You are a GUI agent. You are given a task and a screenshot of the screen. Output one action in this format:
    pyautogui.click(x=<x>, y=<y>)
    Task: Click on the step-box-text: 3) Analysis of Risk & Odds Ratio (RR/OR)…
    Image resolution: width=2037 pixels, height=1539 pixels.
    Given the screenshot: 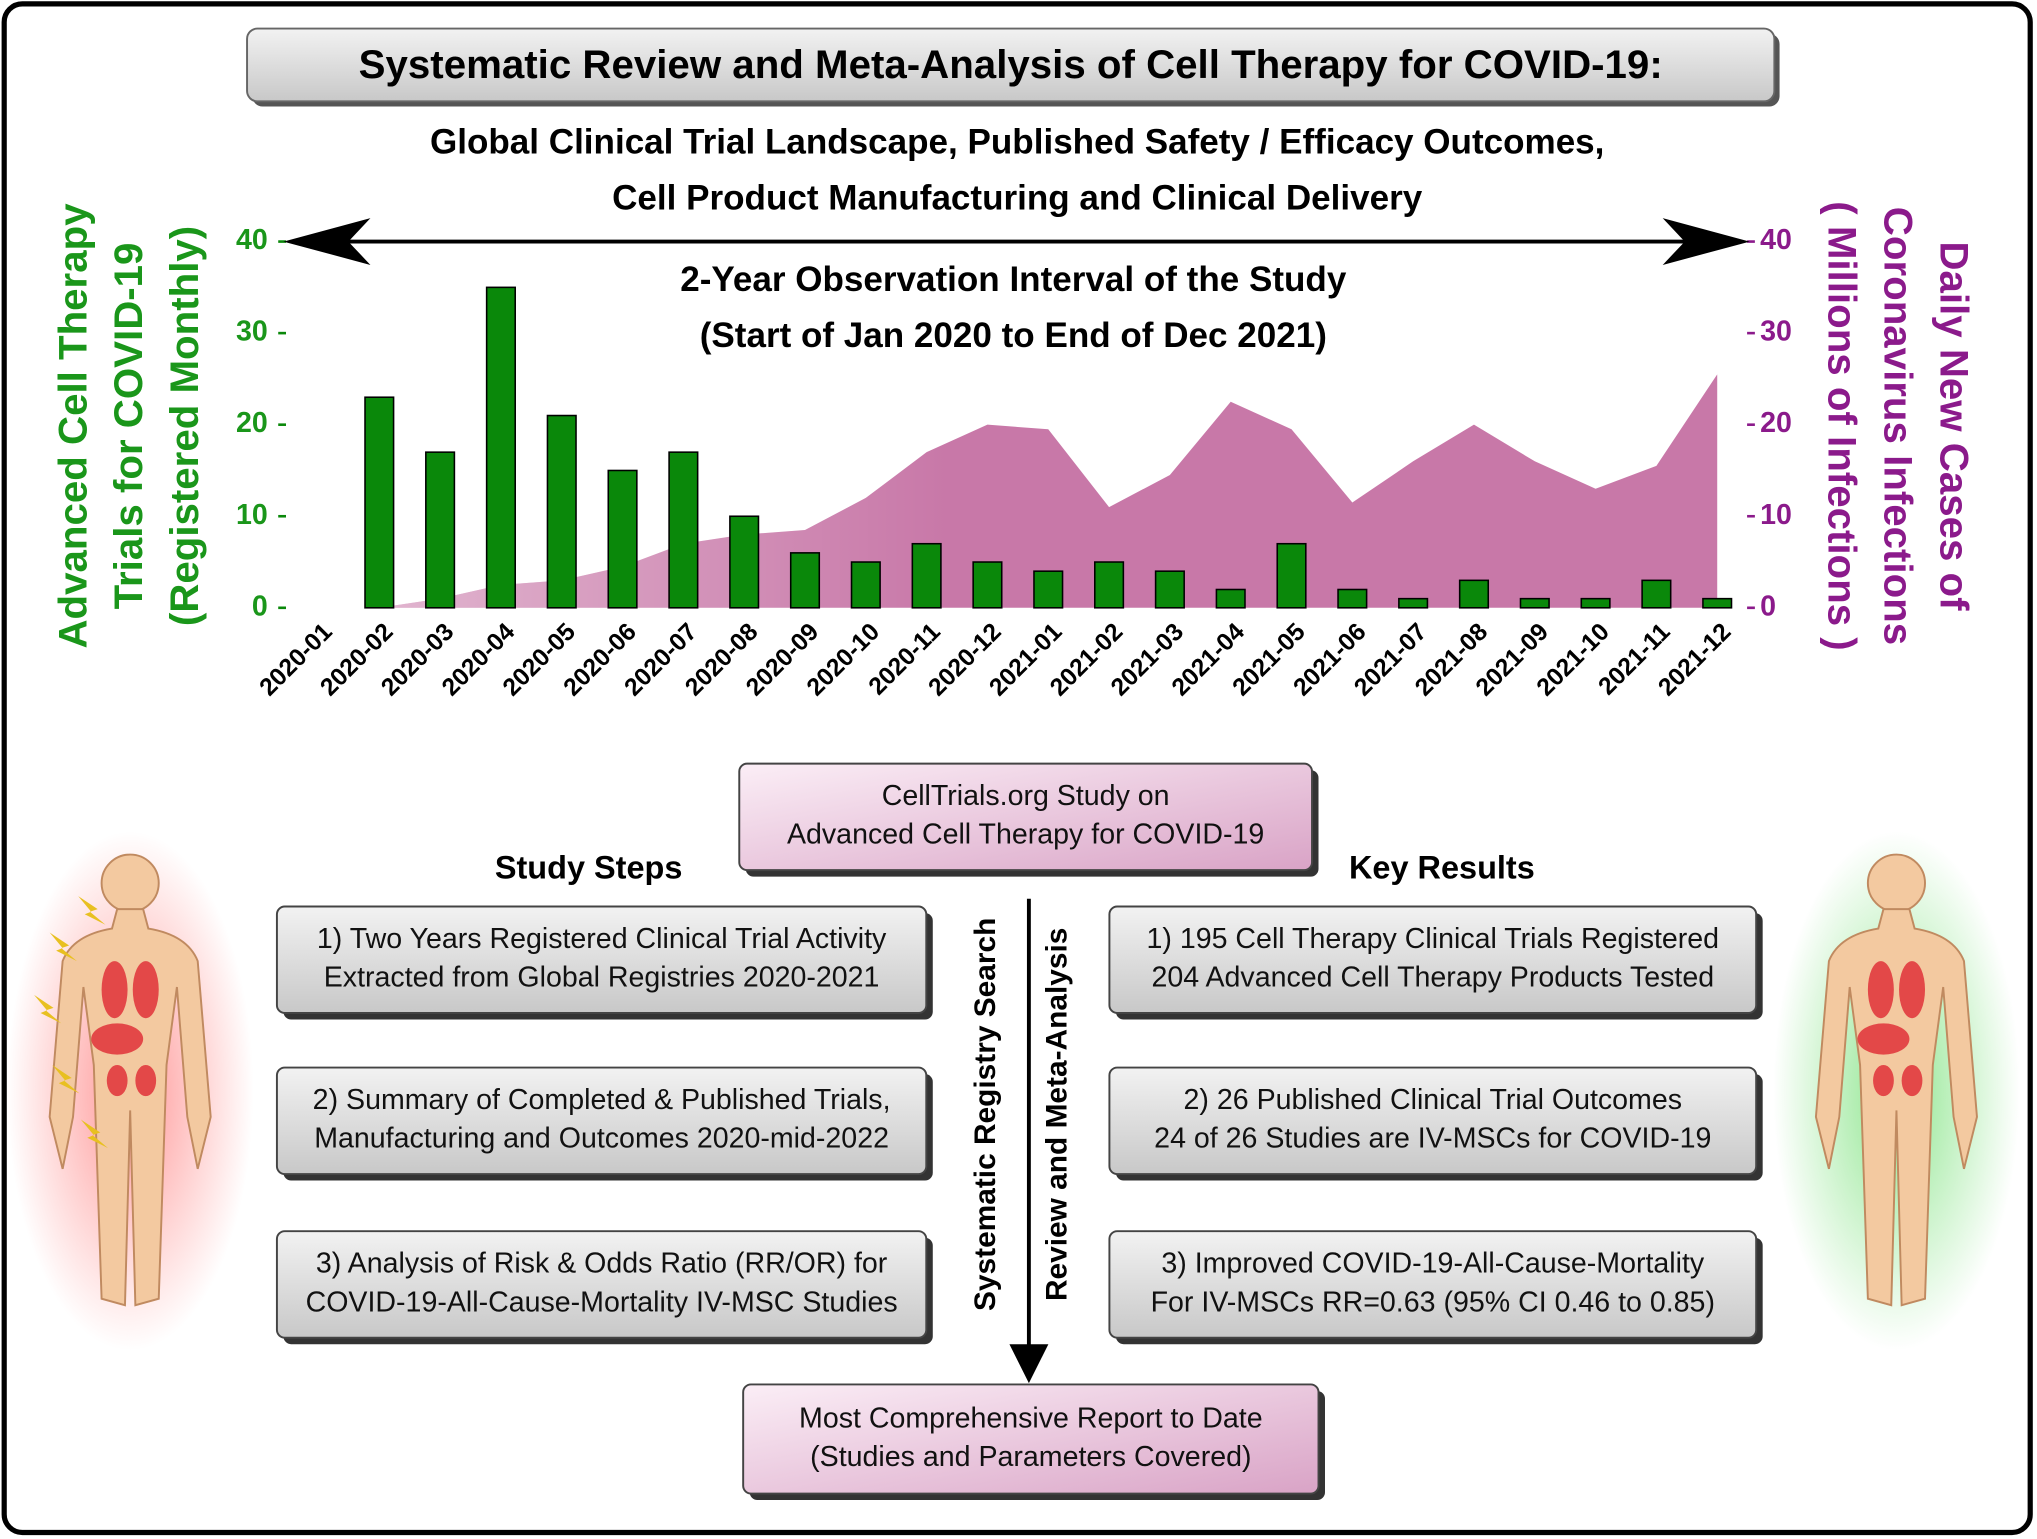 What is the action you would take?
    pyautogui.click(x=602, y=1264)
    